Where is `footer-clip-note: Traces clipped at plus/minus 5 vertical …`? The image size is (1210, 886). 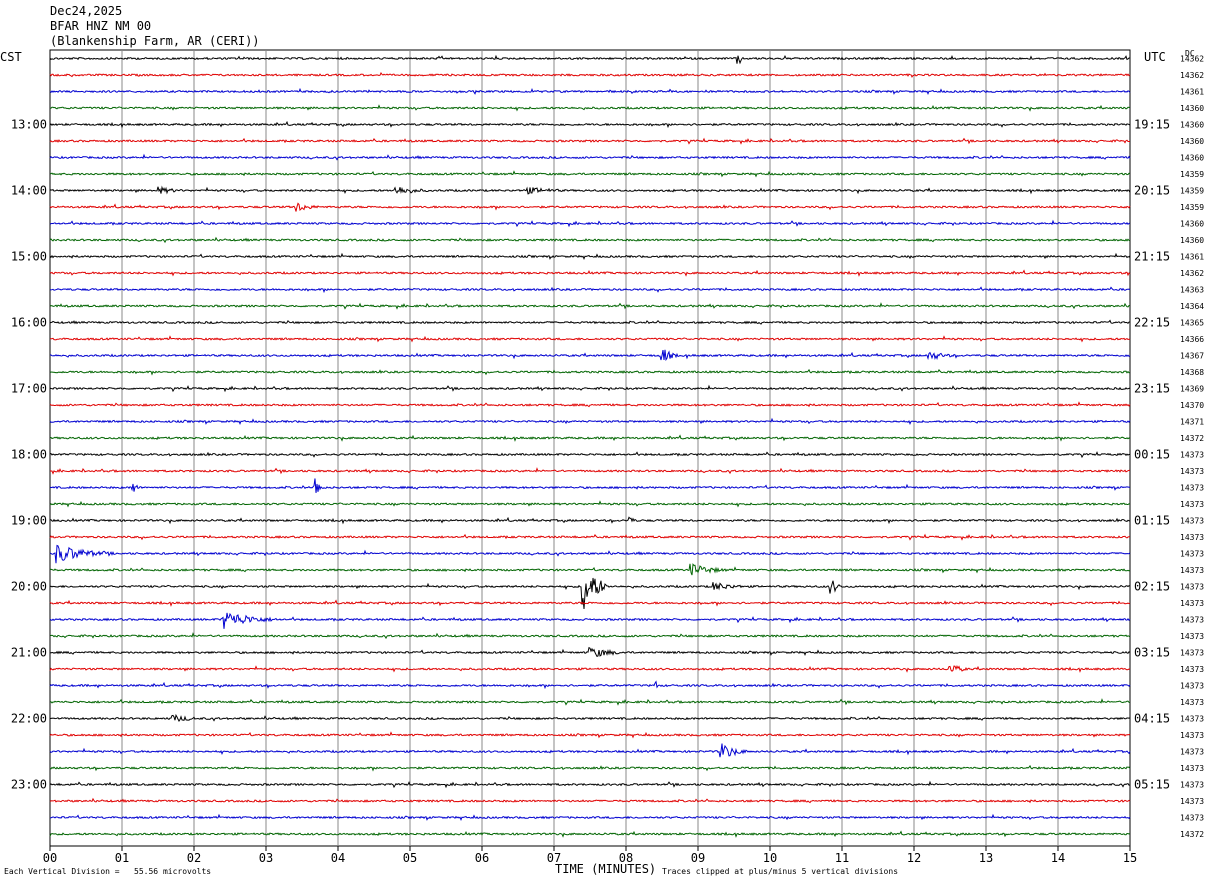 footer-clip-note: Traces clipped at plus/minus 5 vertical … is located at coordinates (780, 871).